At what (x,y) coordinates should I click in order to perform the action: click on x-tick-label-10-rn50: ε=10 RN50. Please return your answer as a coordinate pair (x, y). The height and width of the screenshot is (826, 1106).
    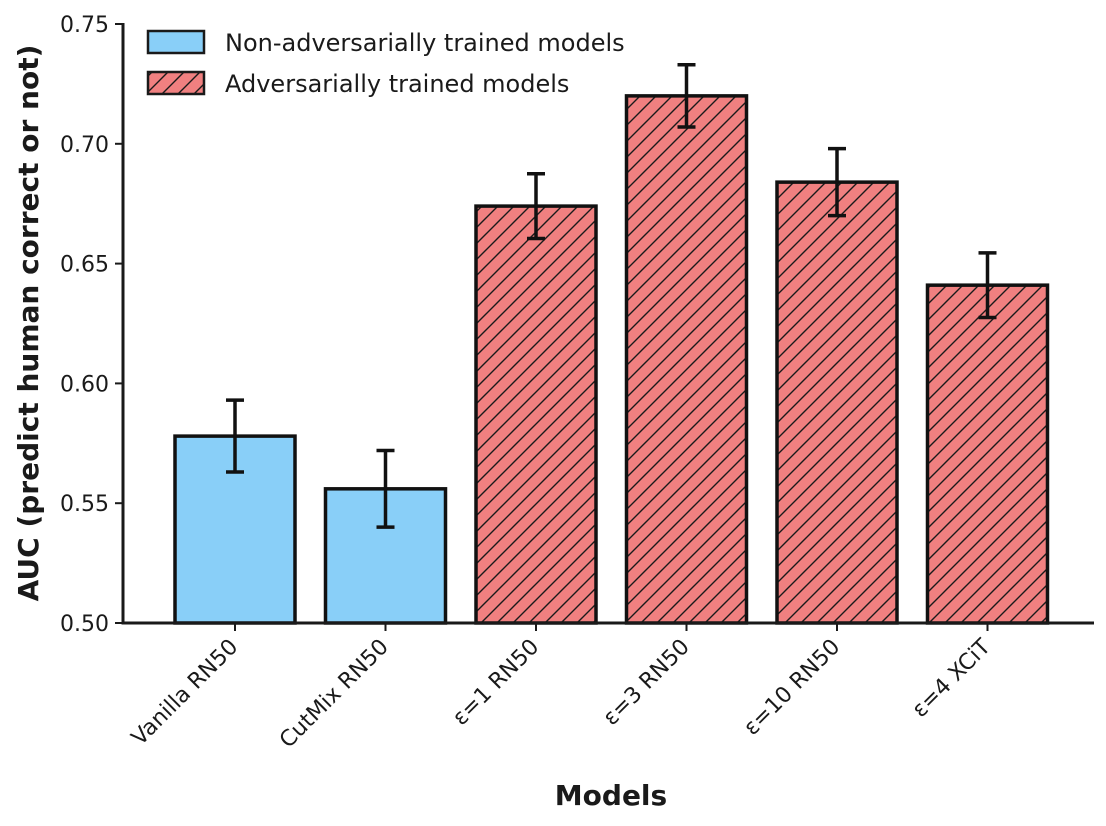
    Looking at the image, I should click on (792, 688).